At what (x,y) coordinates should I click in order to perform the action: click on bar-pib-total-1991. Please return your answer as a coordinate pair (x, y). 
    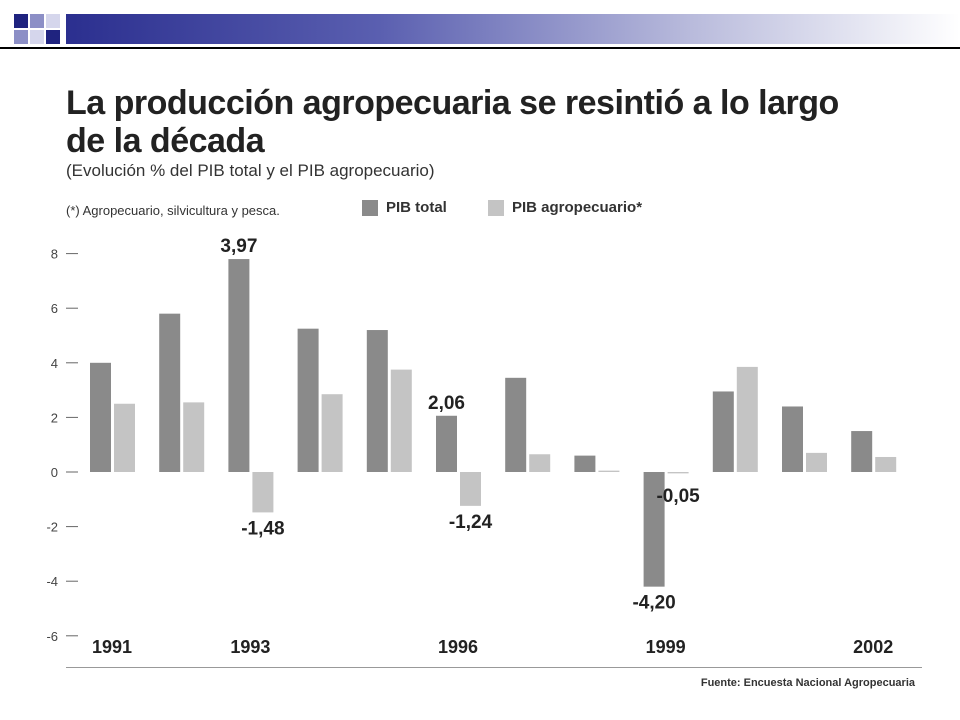
    Looking at the image, I should click on (100, 417).